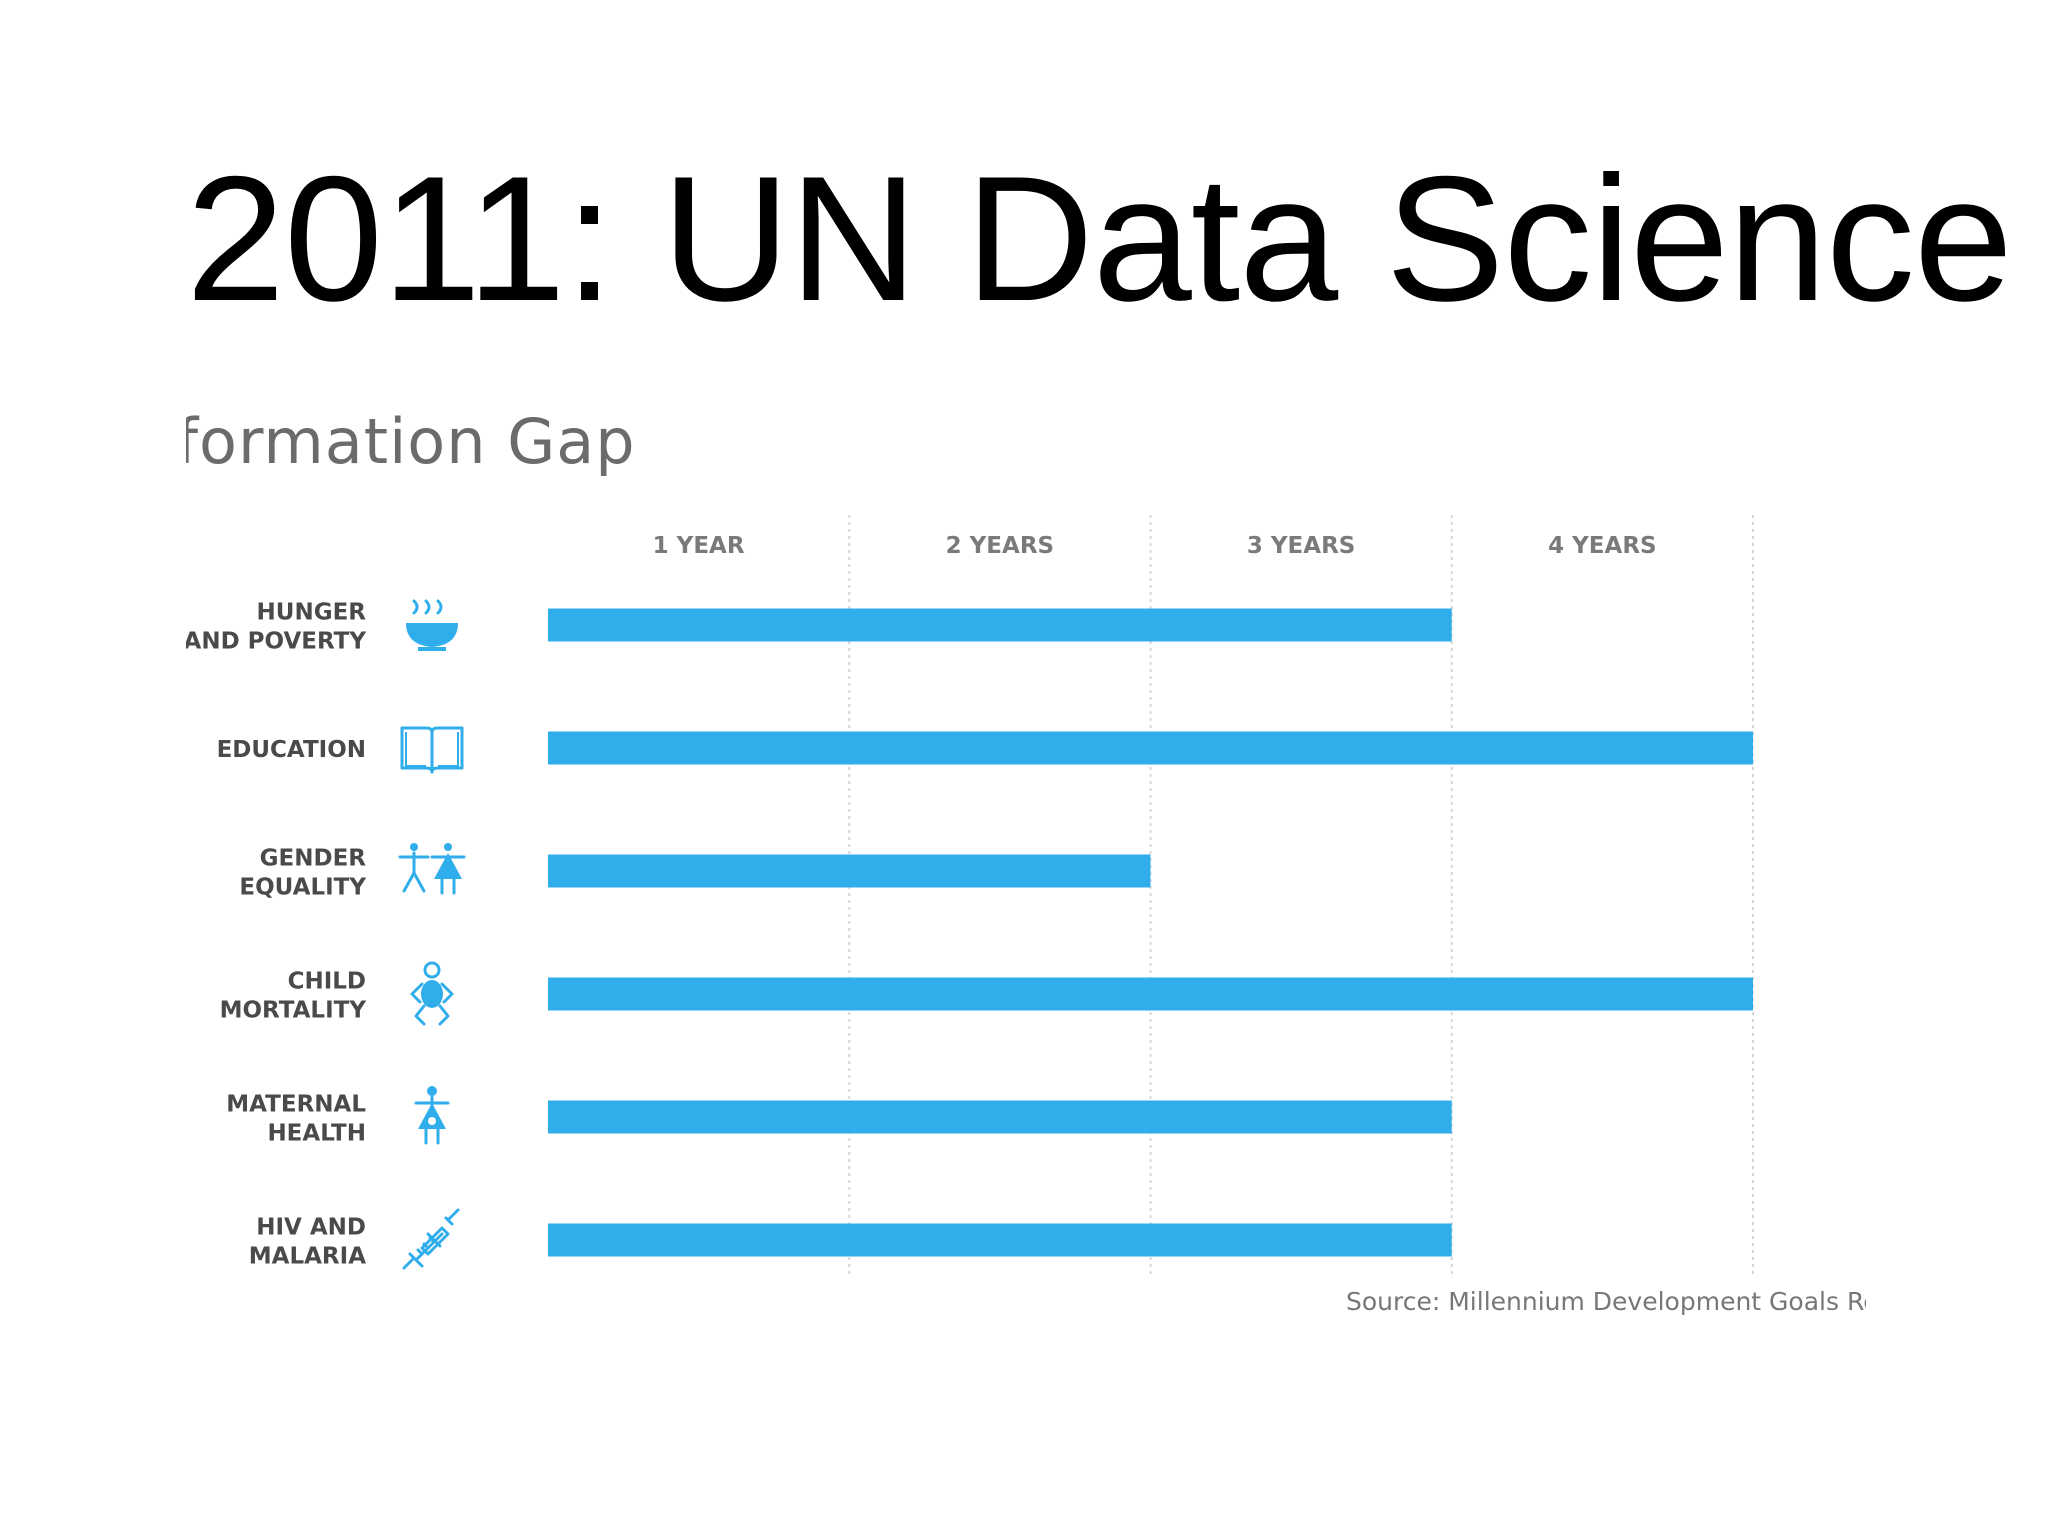 The image size is (2048, 1536). I want to click on category-label: MORTALITY, so click(293, 1011).